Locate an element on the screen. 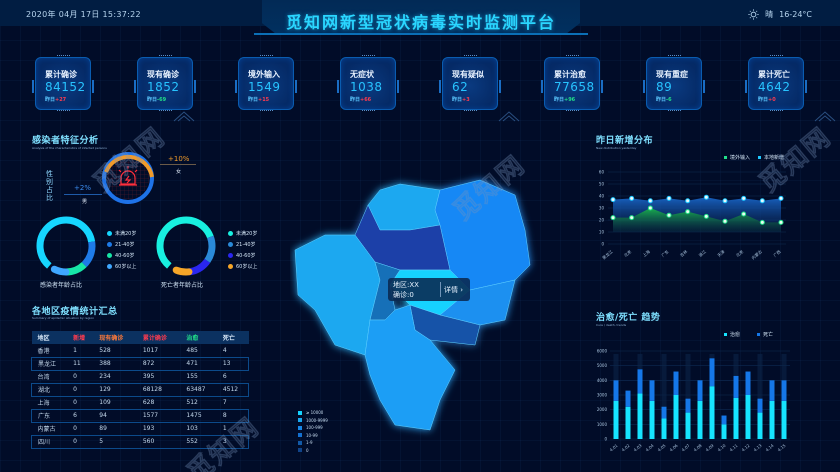 The image size is (840, 472). death-age-label: 死亡者年龄占比 is located at coordinates (182, 285).